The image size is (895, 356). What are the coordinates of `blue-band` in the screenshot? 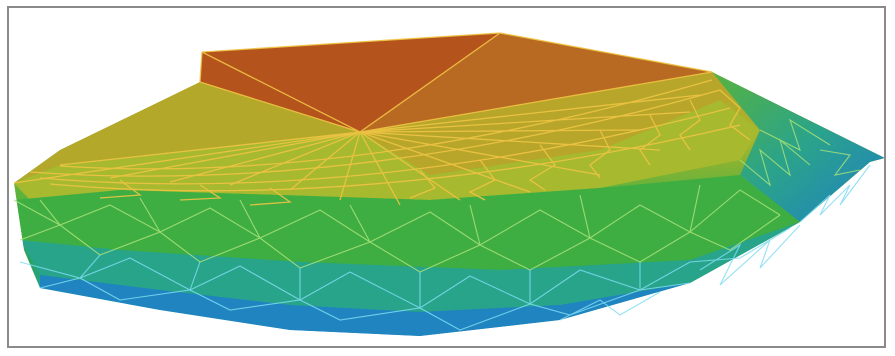 It's located at (365, 305).